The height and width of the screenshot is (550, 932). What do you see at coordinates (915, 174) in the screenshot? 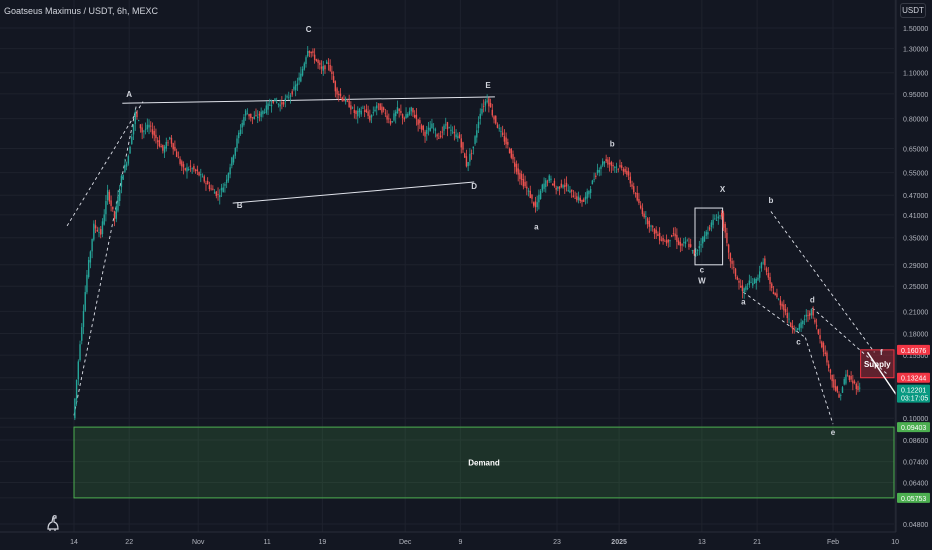
I see `price-tick-label: 0.55000` at bounding box center [915, 174].